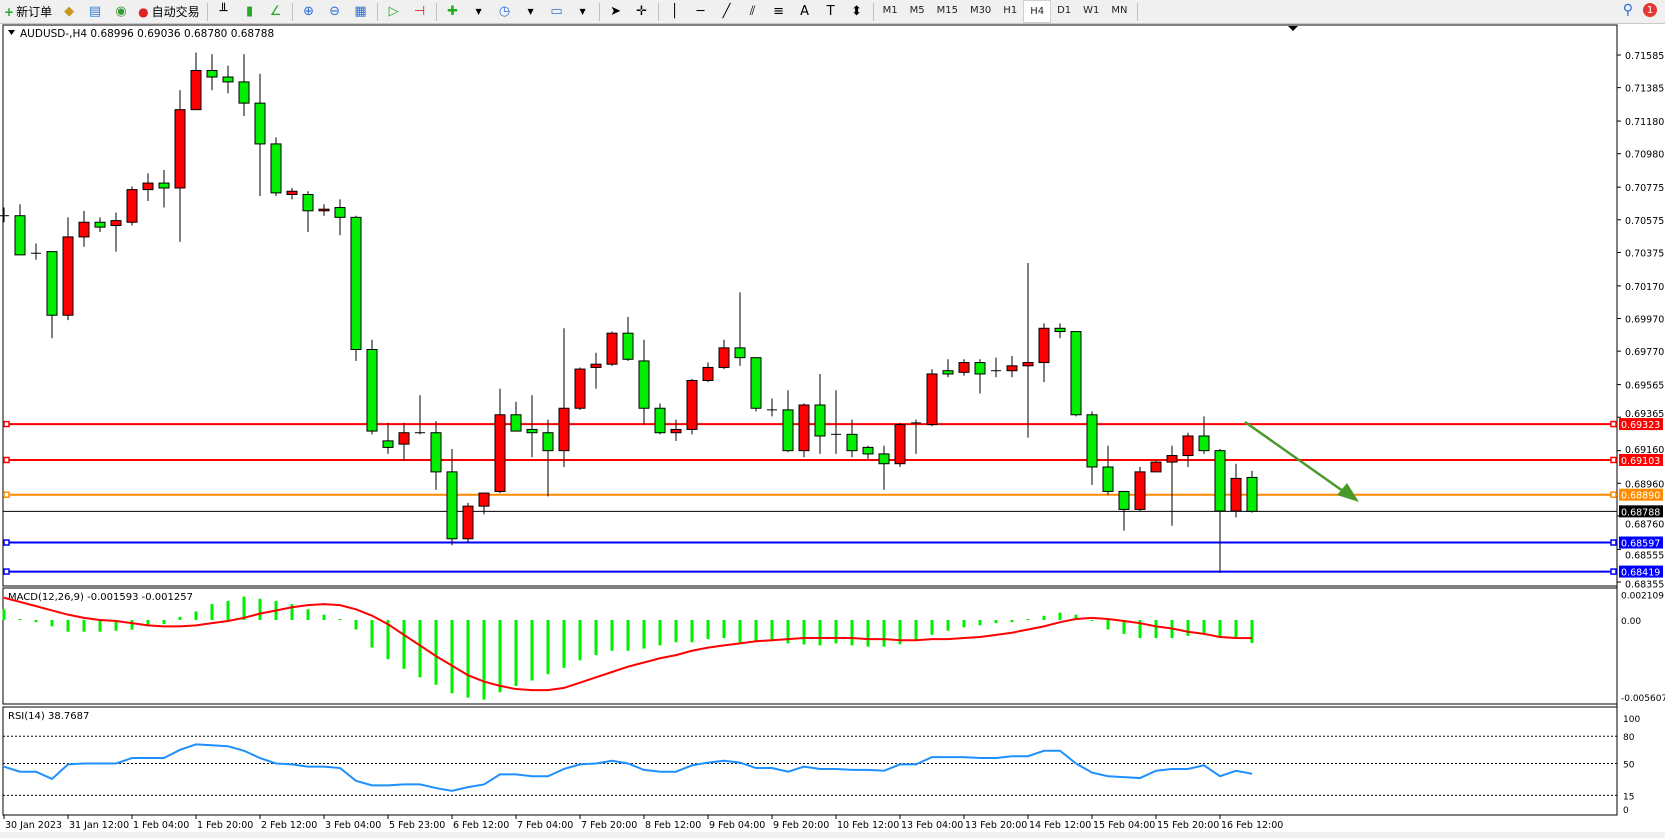 This screenshot has height=838, width=1665. I want to click on period-d1: D1, so click(1064, 10).